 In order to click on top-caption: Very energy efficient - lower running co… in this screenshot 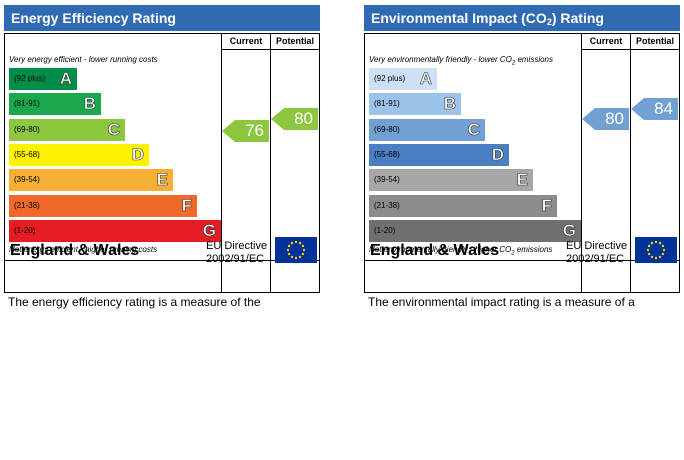, I will do `click(83, 59)`.